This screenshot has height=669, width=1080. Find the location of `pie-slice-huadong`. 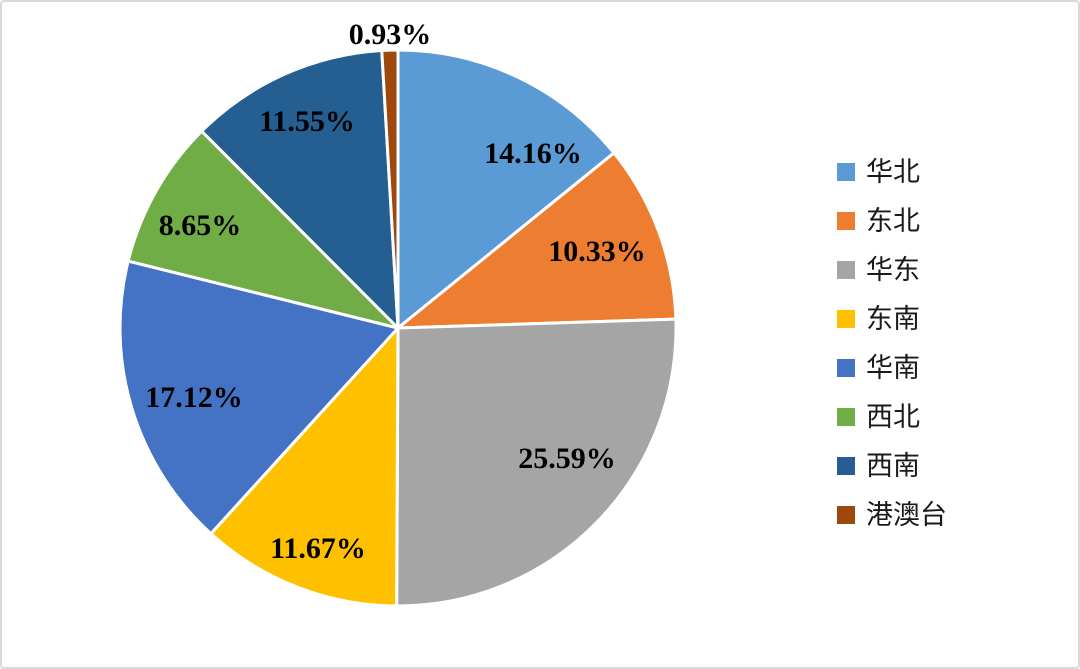

pie-slice-huadong is located at coordinates (536, 462).